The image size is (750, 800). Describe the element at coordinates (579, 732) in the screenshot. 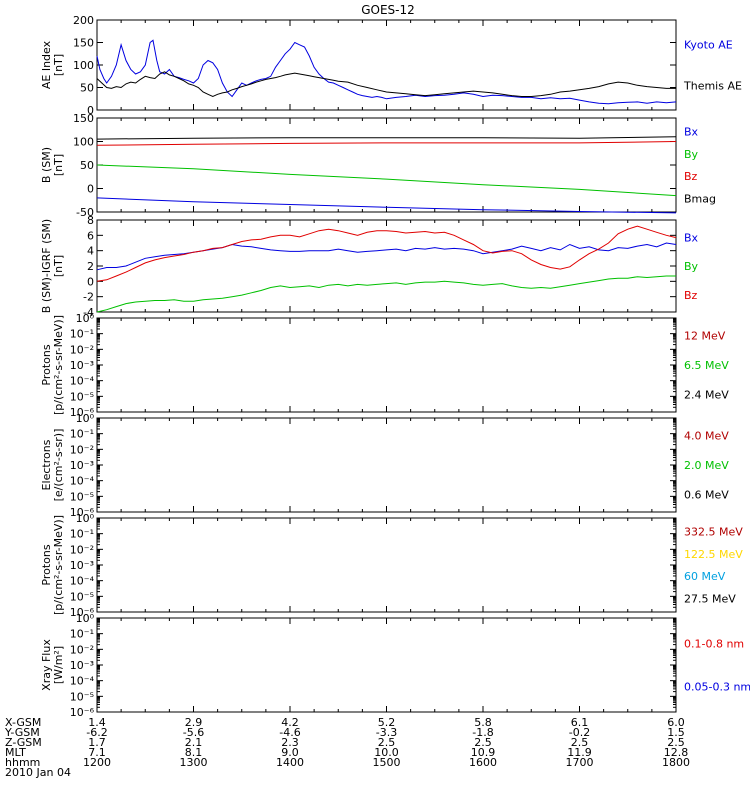

I see `x-tick-label: -0.2` at that location.